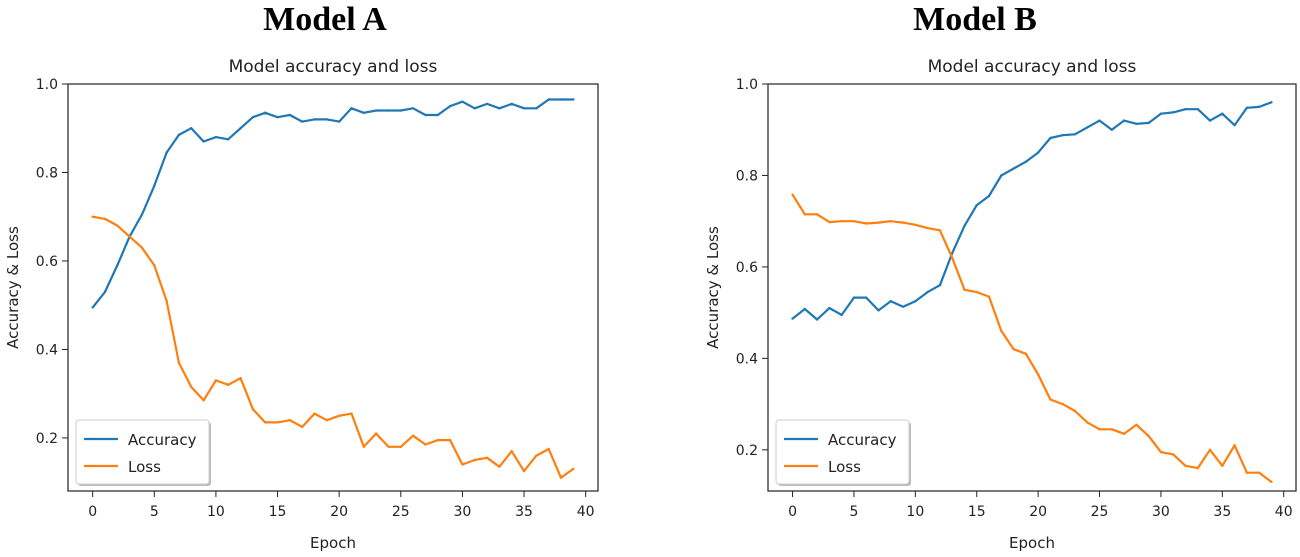  Describe the element at coordinates (842, 452) in the screenshot. I see `legend-box` at that location.